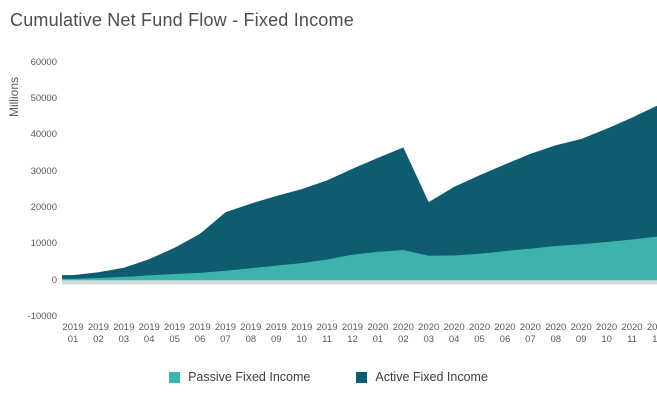 This screenshot has width=657, height=406. I want to click on x-tick-label: 2019 09, so click(276, 334).